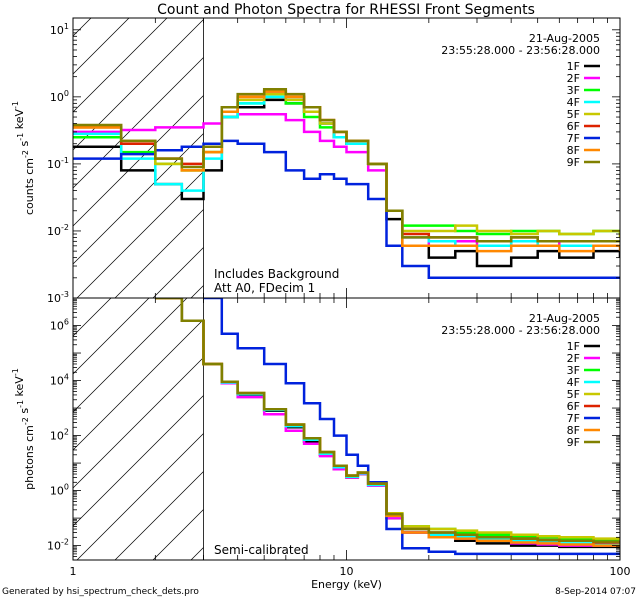  Describe the element at coordinates (23, 158) in the screenshot. I see `y-axis-label: counts cm-2 s-1 keV-1` at that location.